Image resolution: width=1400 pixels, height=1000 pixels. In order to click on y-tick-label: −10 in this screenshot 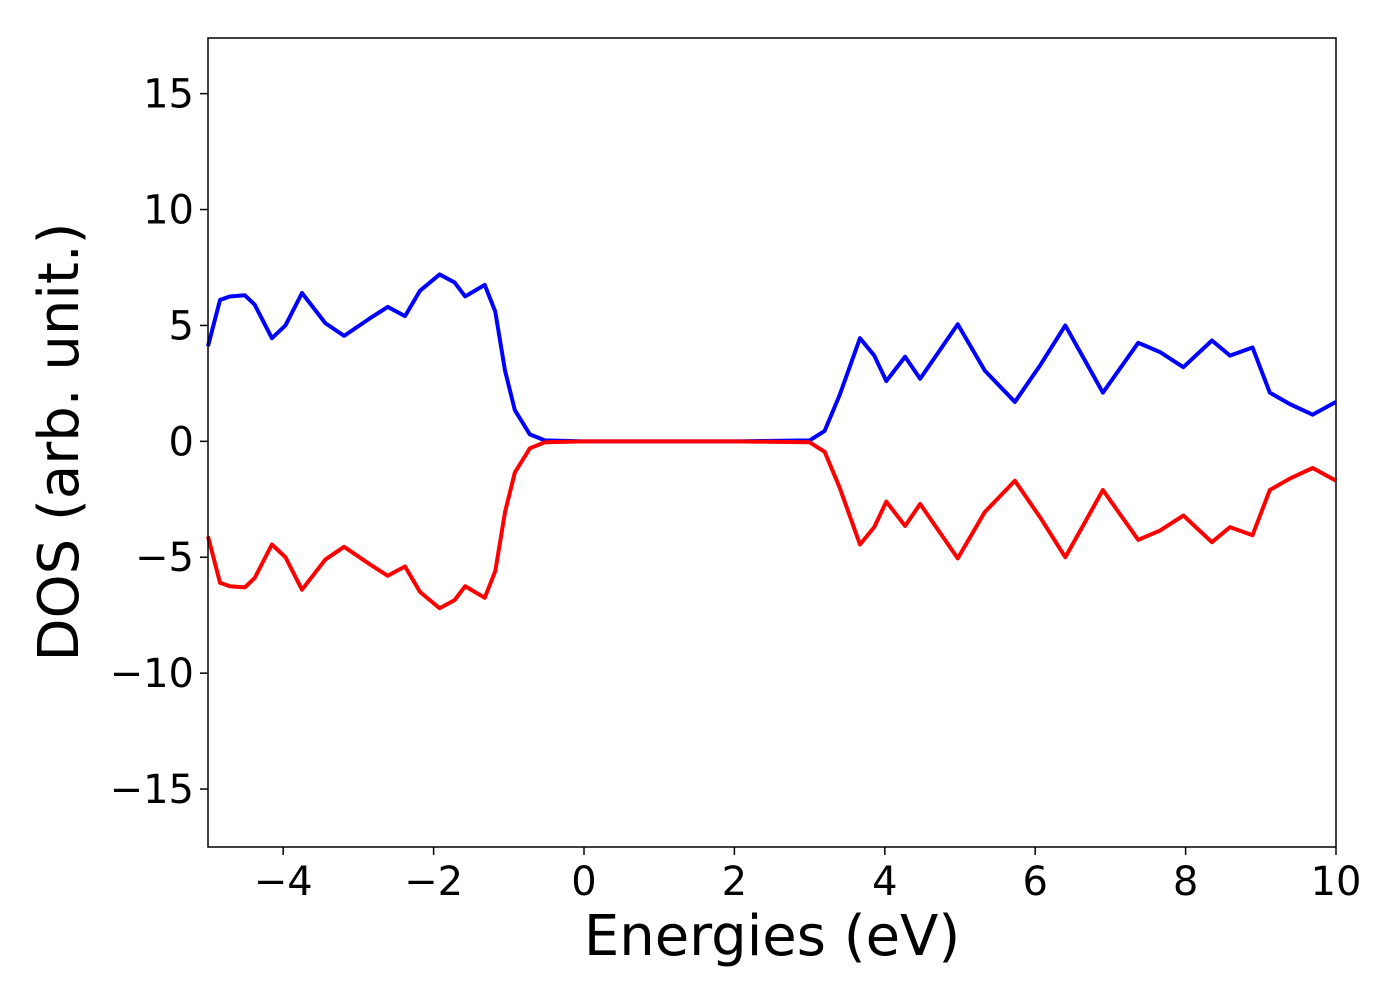, I will do `click(152, 674)`.